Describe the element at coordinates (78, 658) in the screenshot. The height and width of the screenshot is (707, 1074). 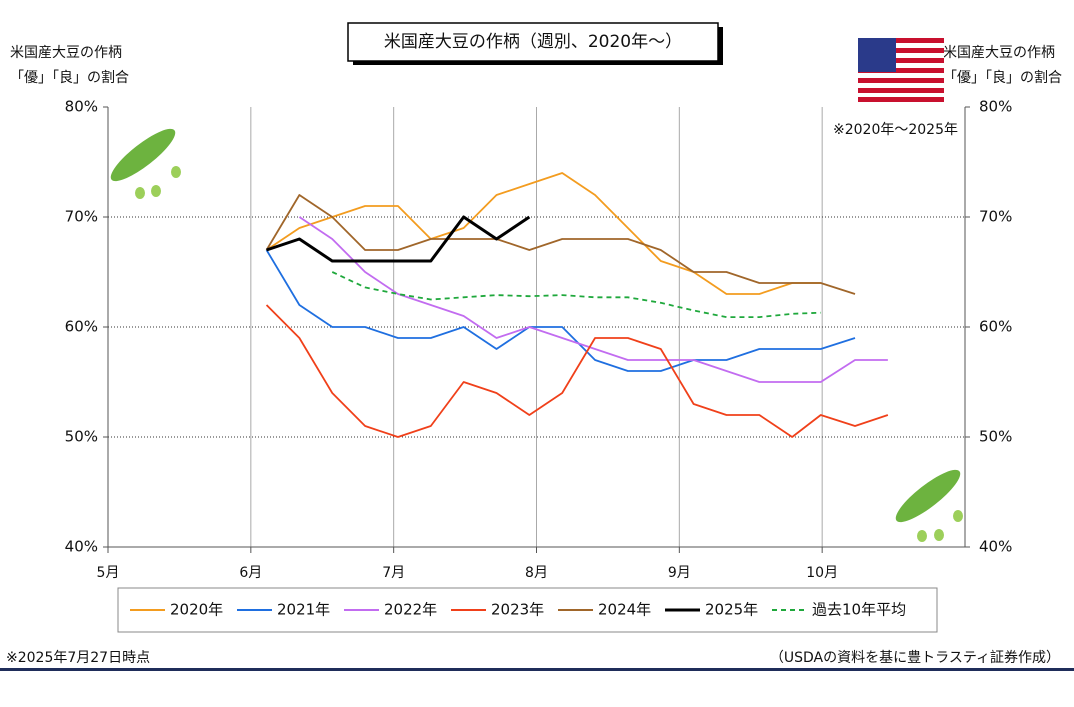
I see `footnote: ※2025年7月27日時点` at that location.